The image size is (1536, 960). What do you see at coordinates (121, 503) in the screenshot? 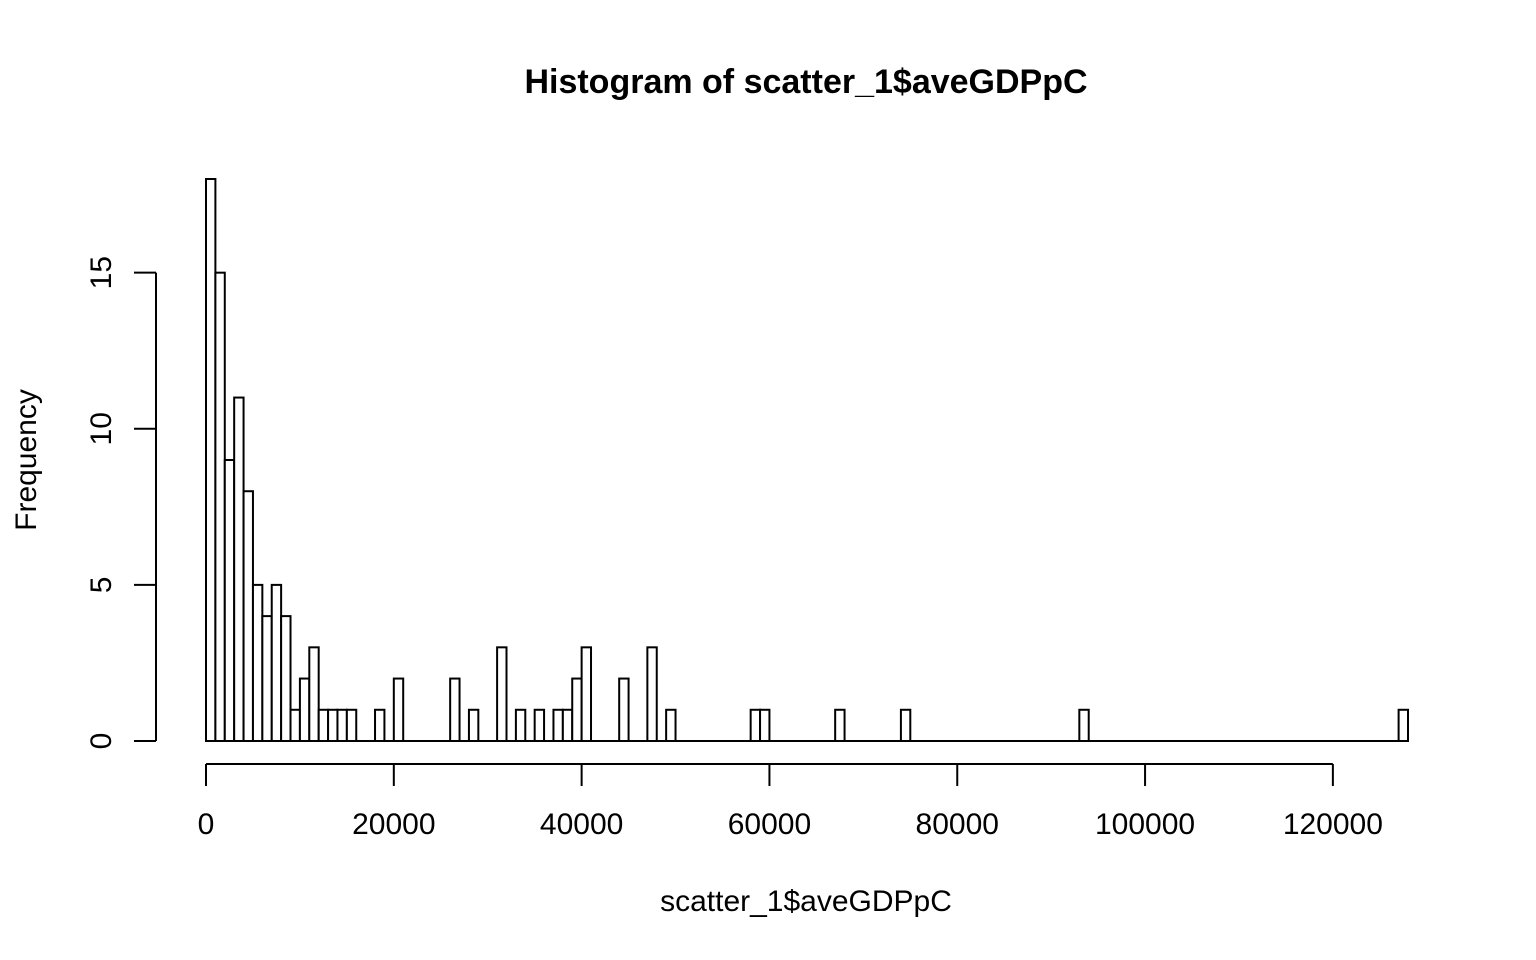
I see `y-axis: 0 5 10 15` at bounding box center [121, 503].